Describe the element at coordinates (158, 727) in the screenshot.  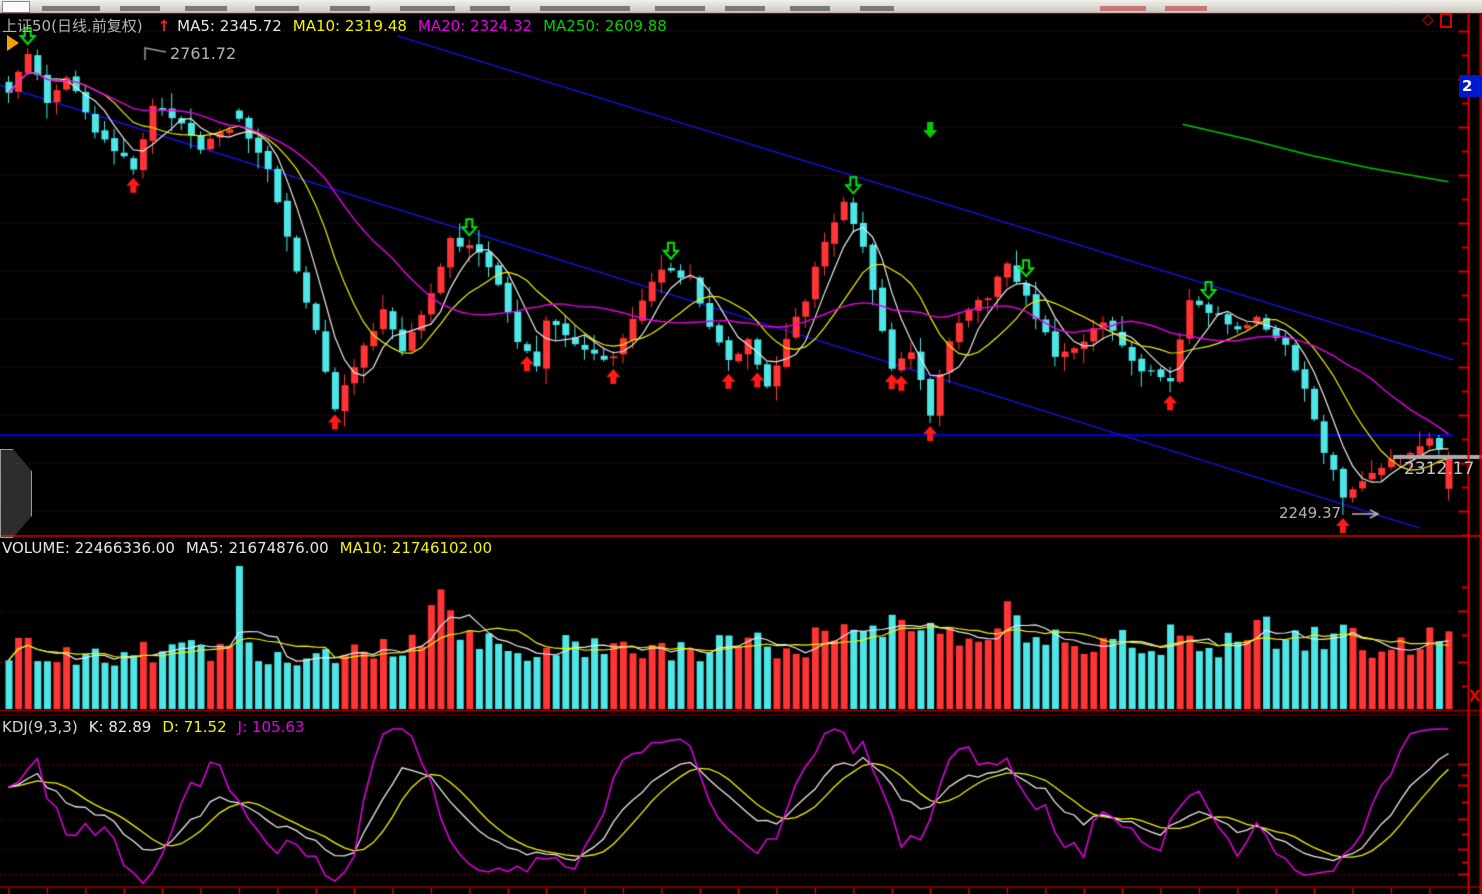
I see `kdj-header: KDJ(9,3,3) K: 82.89 D: 71.52 J: 105.63` at that location.